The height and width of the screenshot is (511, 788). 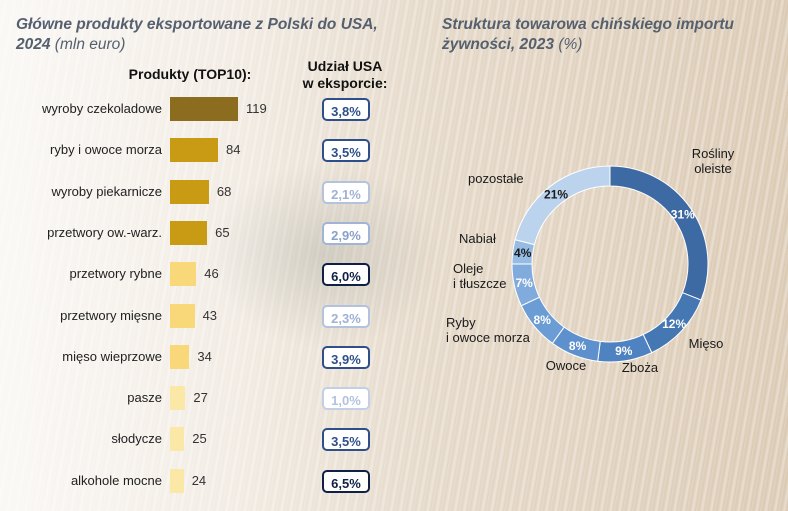 What do you see at coordinates (210, 315) in the screenshot?
I see `bar-value-label: 43` at bounding box center [210, 315].